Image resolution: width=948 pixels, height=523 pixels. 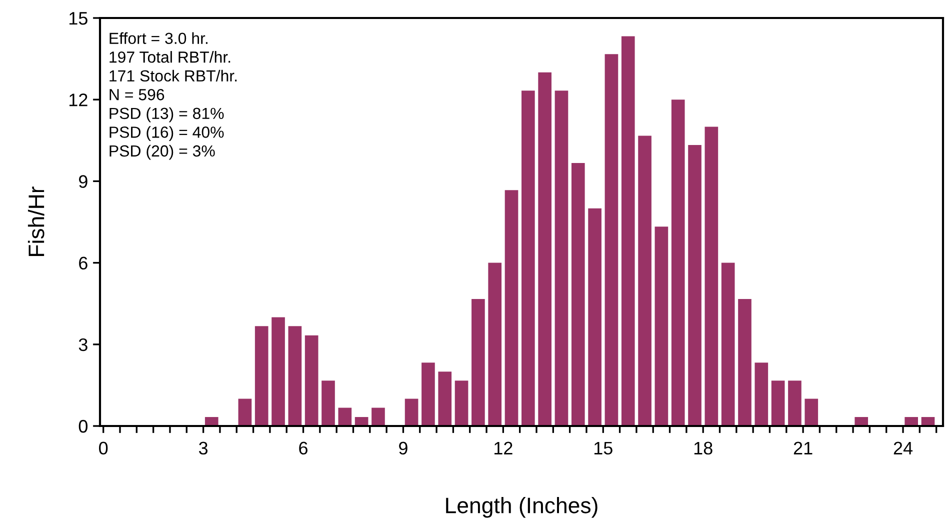 I want to click on annotation: N = 596, so click(x=137, y=94).